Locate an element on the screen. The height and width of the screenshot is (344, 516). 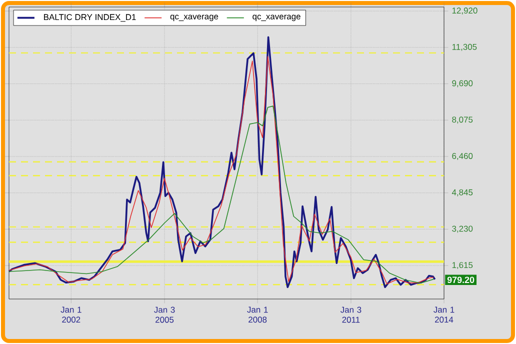
annotation: 979.20 is located at coordinates (460, 280).